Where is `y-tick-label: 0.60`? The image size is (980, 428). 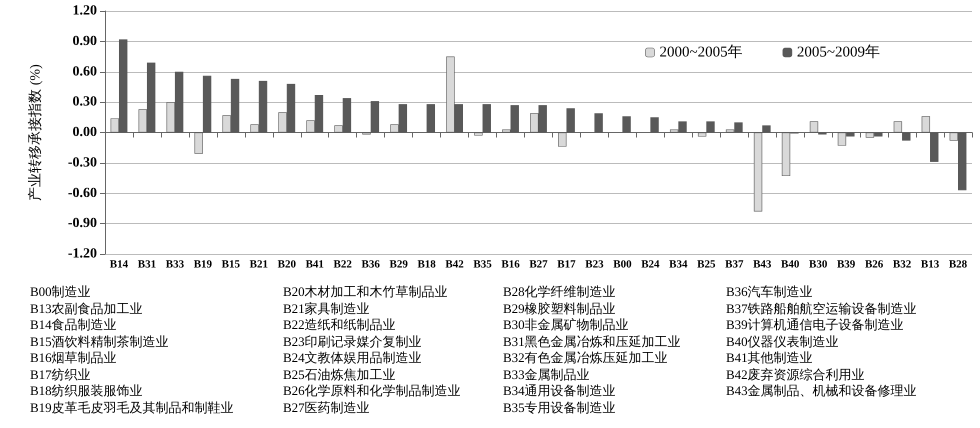 y-tick-label: 0.60 is located at coordinates (84, 72).